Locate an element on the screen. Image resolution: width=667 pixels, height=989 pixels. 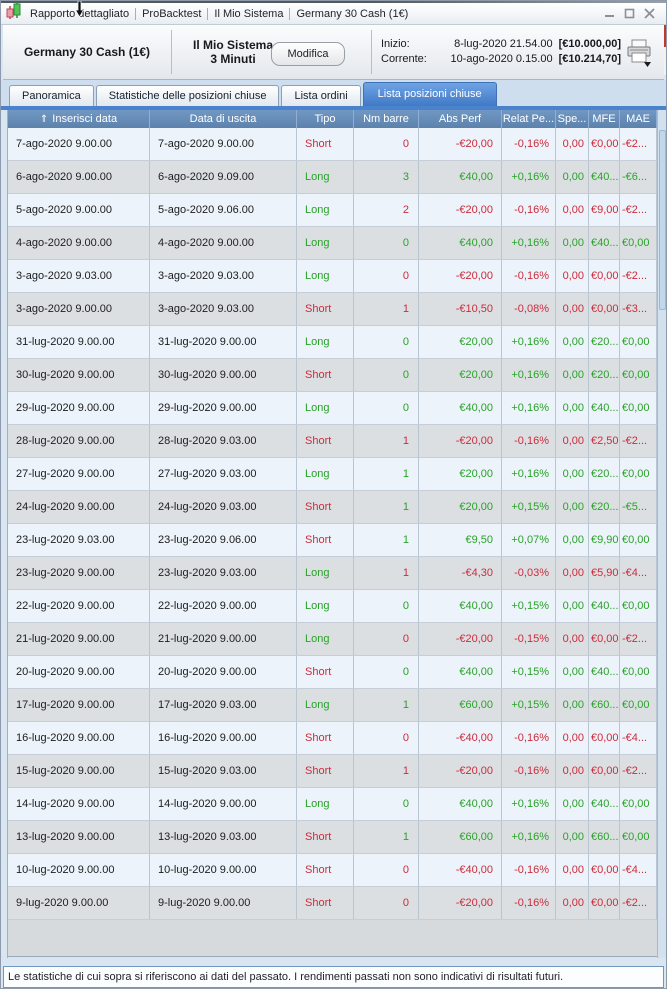
cell-exit-date: 16-lug-2020 9.00.00 is located at coordinates (223, 738).